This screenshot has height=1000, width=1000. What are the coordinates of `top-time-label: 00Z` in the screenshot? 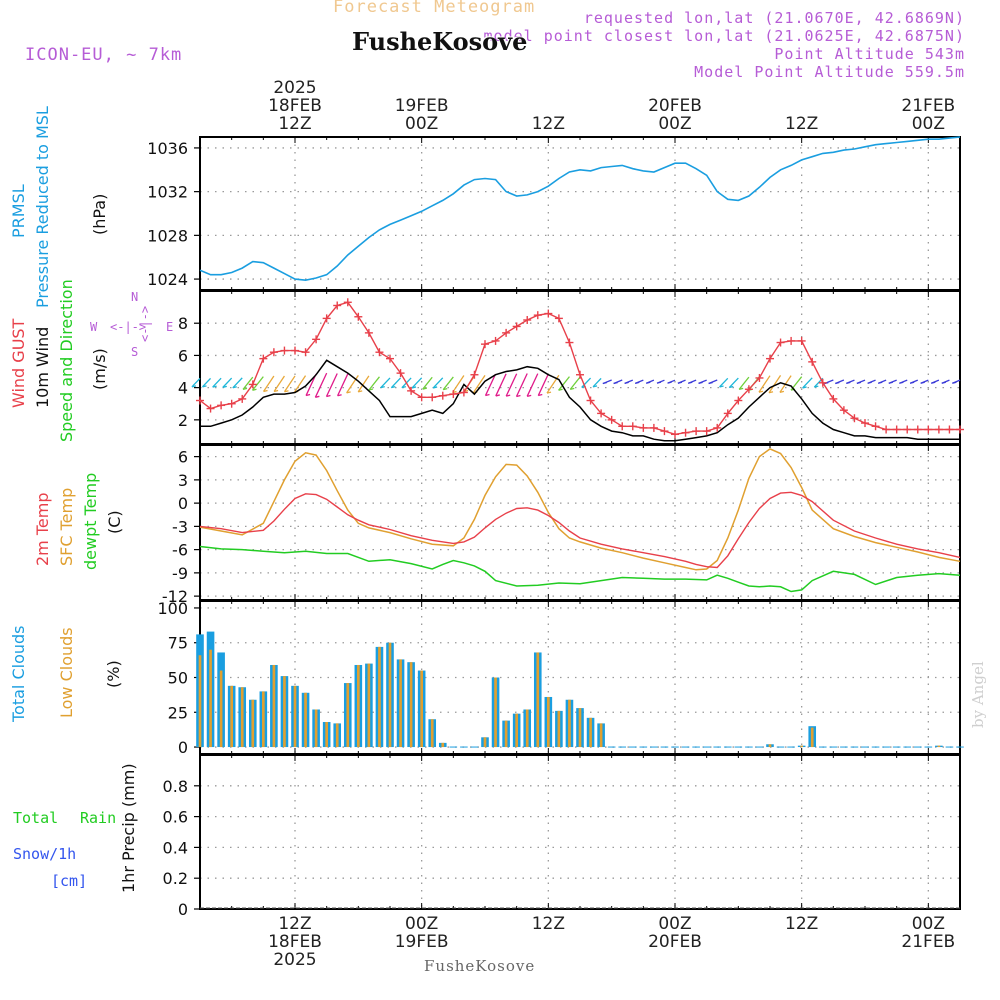 It's located at (422, 124).